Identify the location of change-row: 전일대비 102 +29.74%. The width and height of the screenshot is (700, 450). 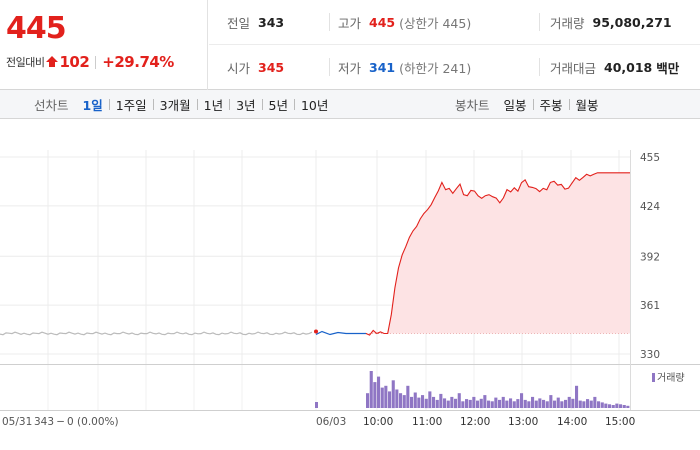
(90, 62).